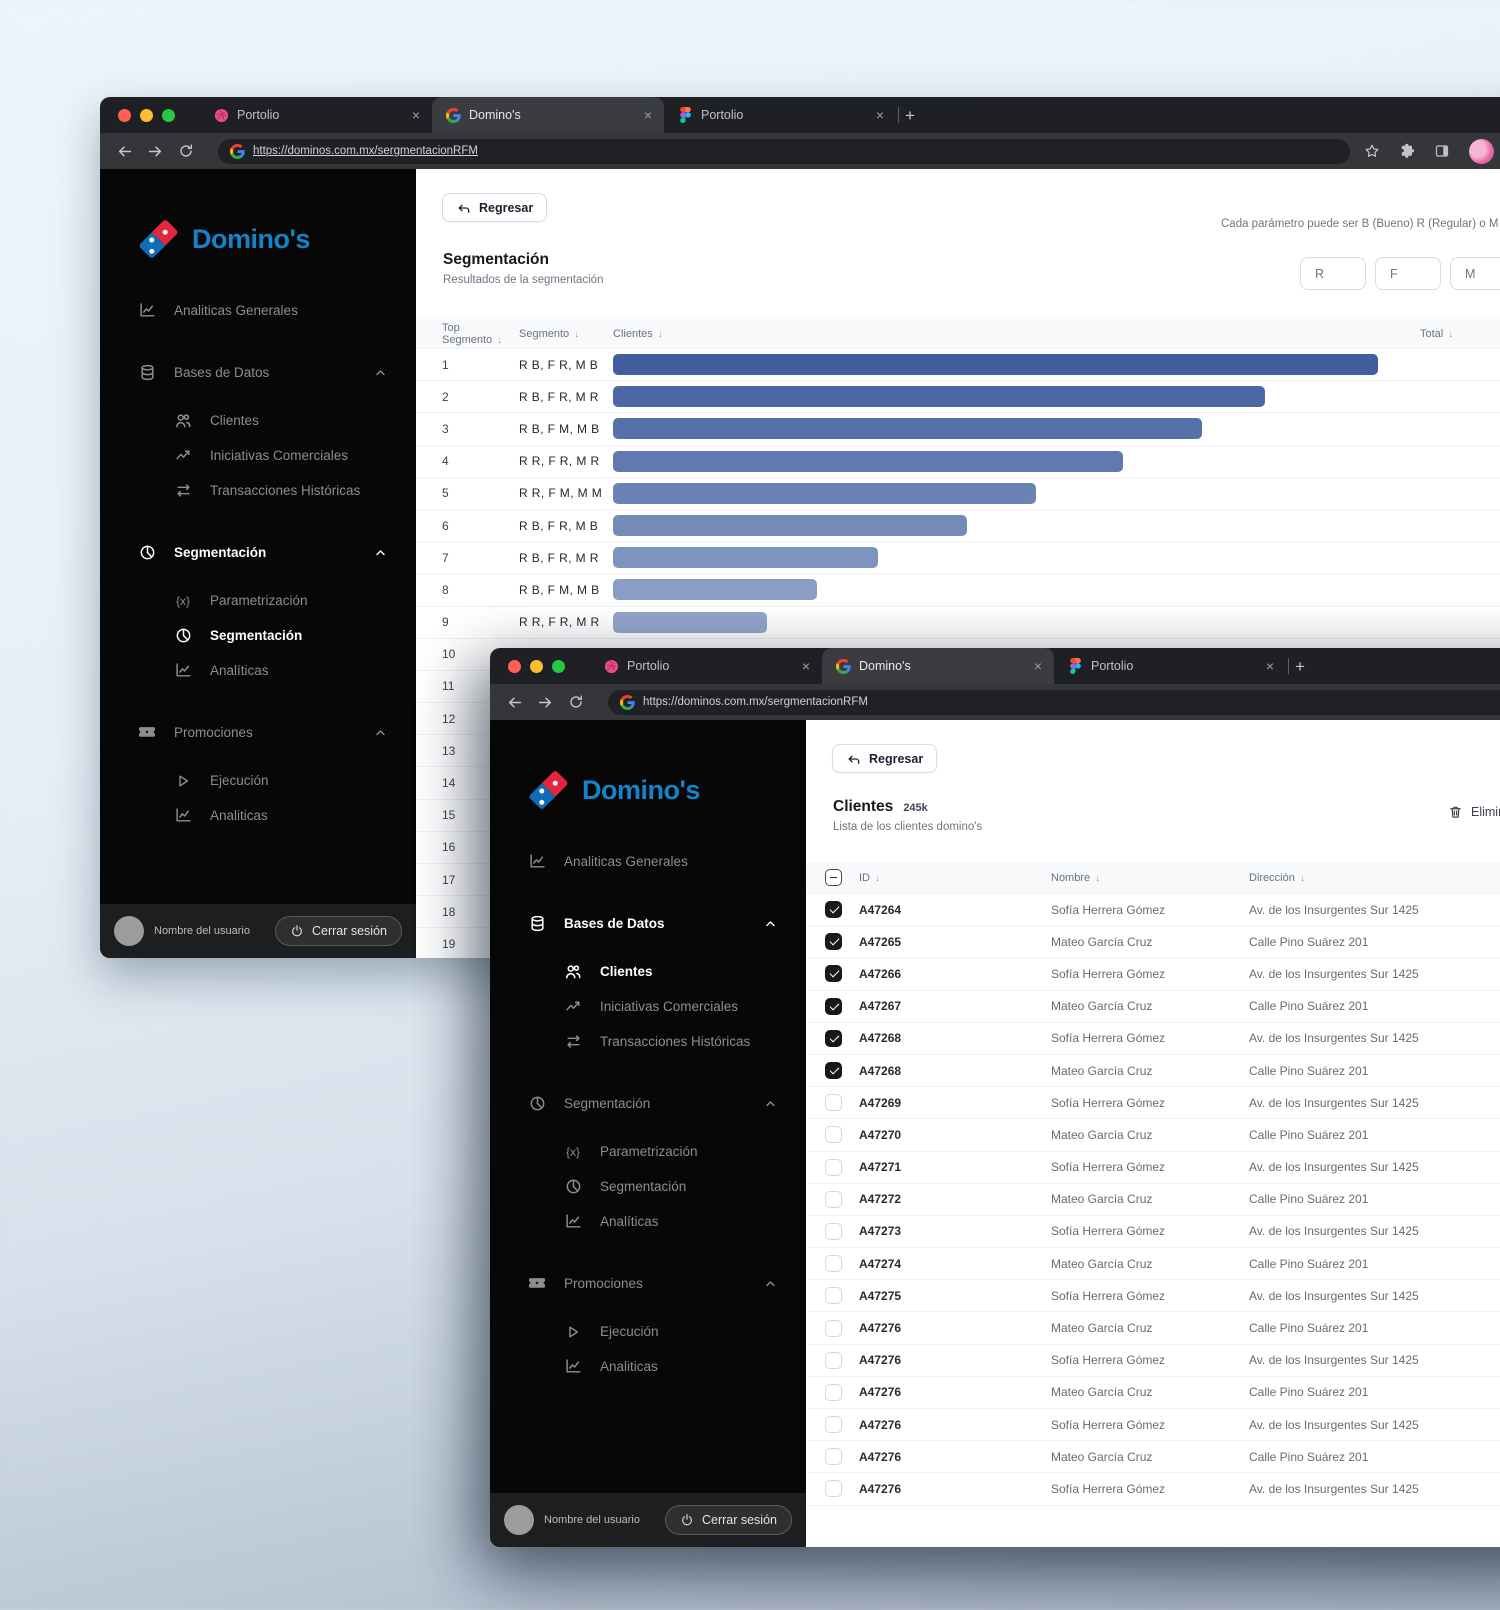 The image size is (1500, 1610). Describe the element at coordinates (258, 372) in the screenshot. I see `sidebar-item: Bases de Datos` at that location.